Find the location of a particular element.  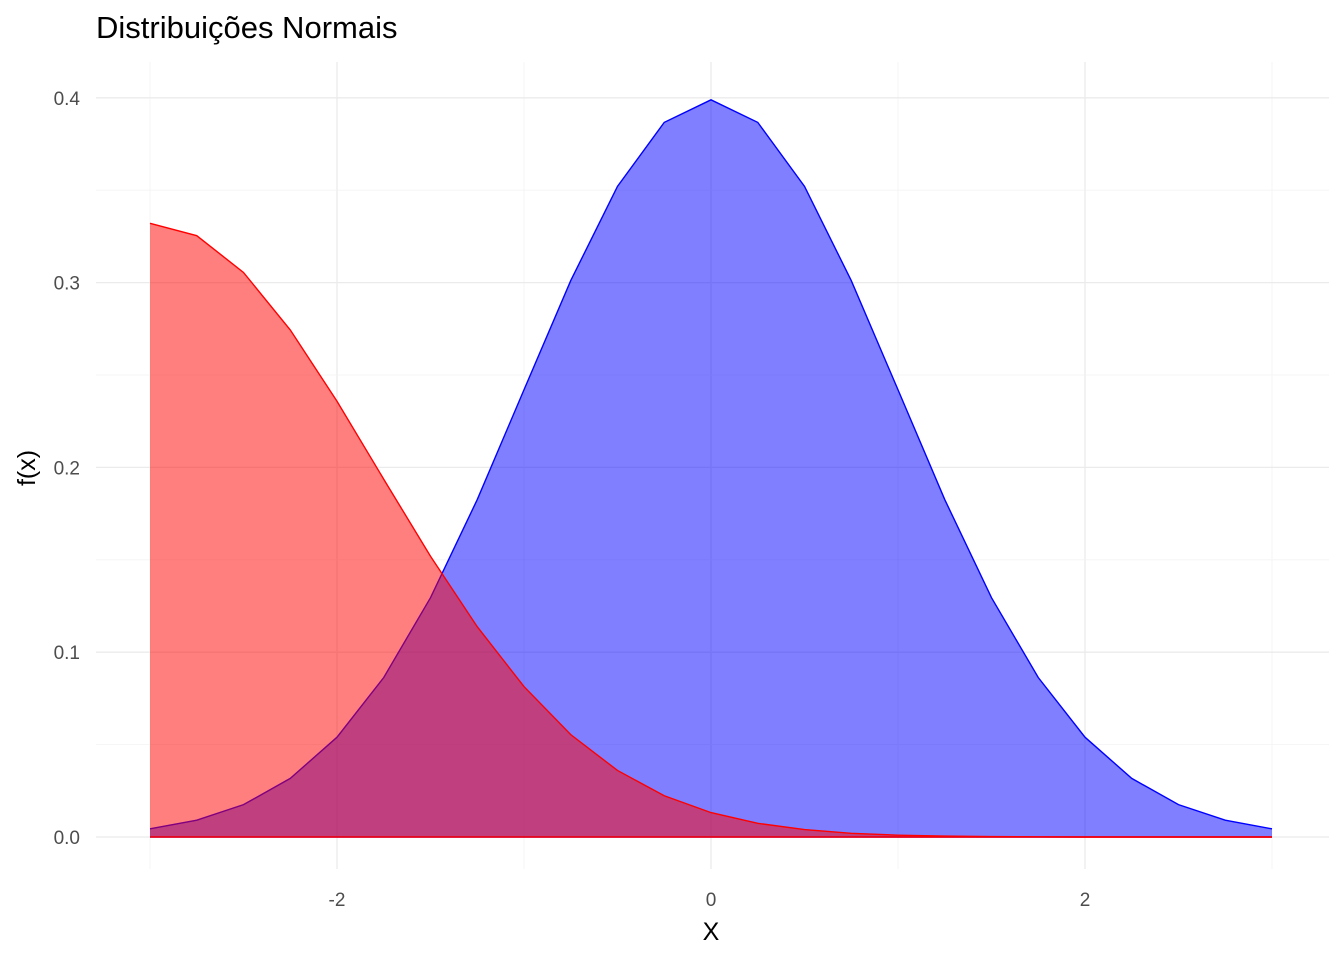

y-tick-label: 0.4 is located at coordinates (67, 99).